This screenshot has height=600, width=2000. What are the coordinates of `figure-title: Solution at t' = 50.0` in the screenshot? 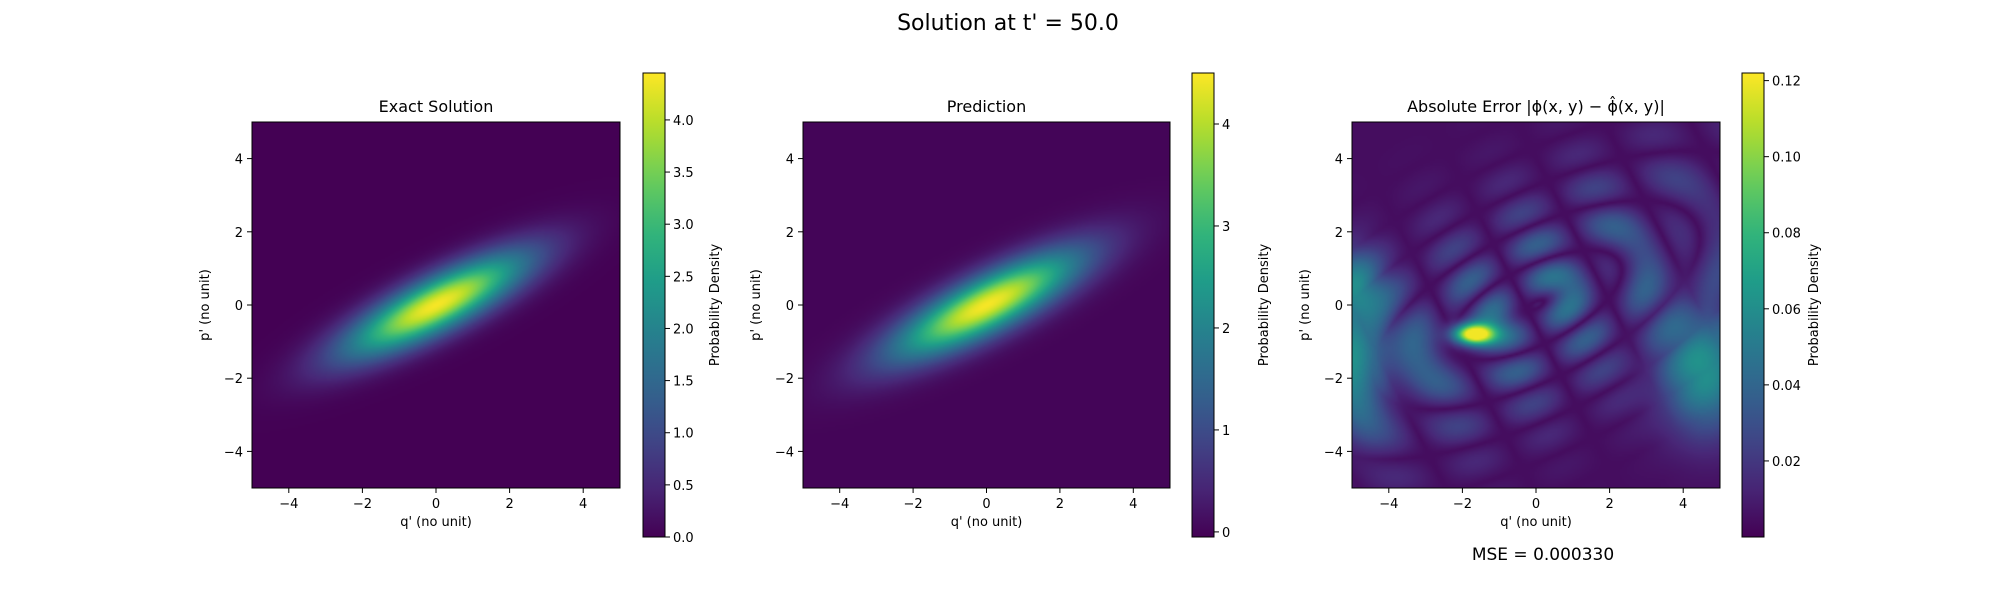 It's located at (1008, 23).